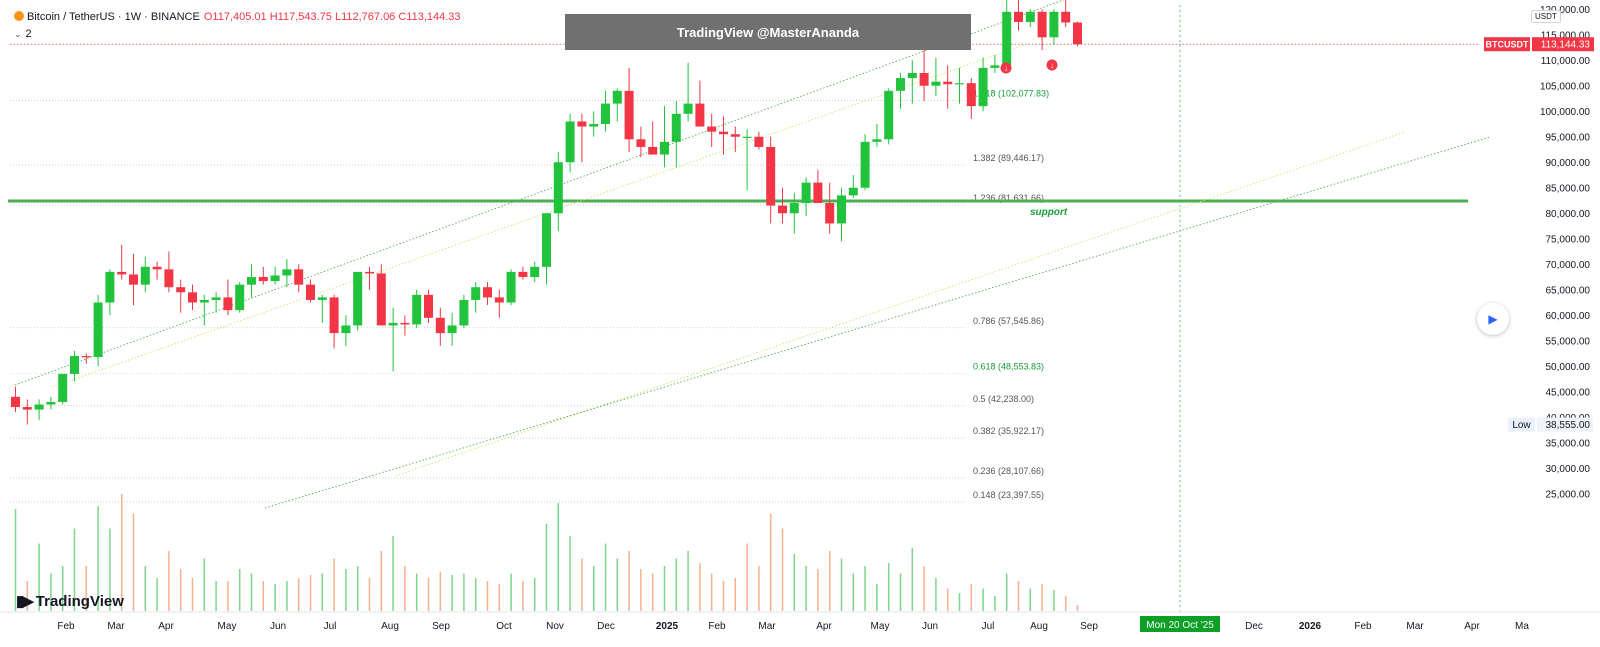 The image size is (1600, 647). Describe the element at coordinates (1089, 626) in the screenshot. I see `x-tick-label: Sep` at that location.